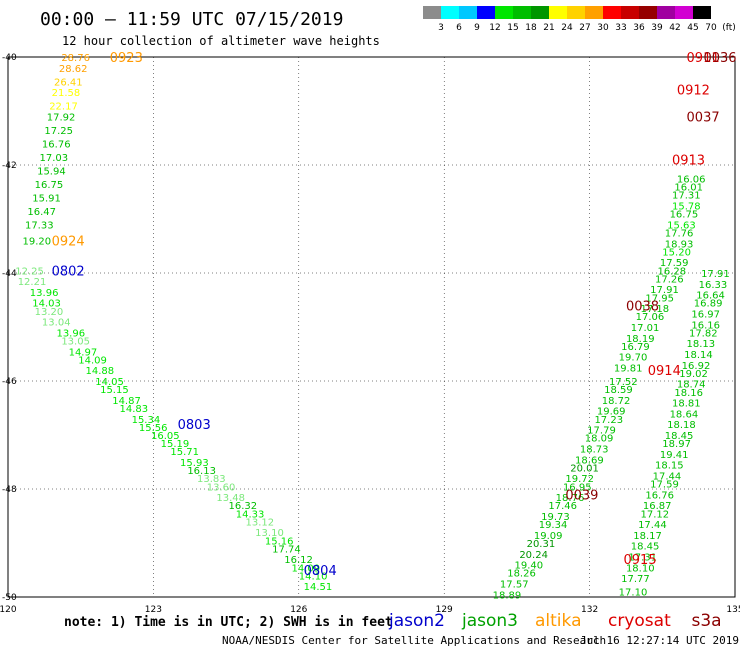 The width and height of the screenshot is (740, 650). What do you see at coordinates (623, 382) in the screenshot?
I see `wave-height-point: 17.52` at bounding box center [623, 382].